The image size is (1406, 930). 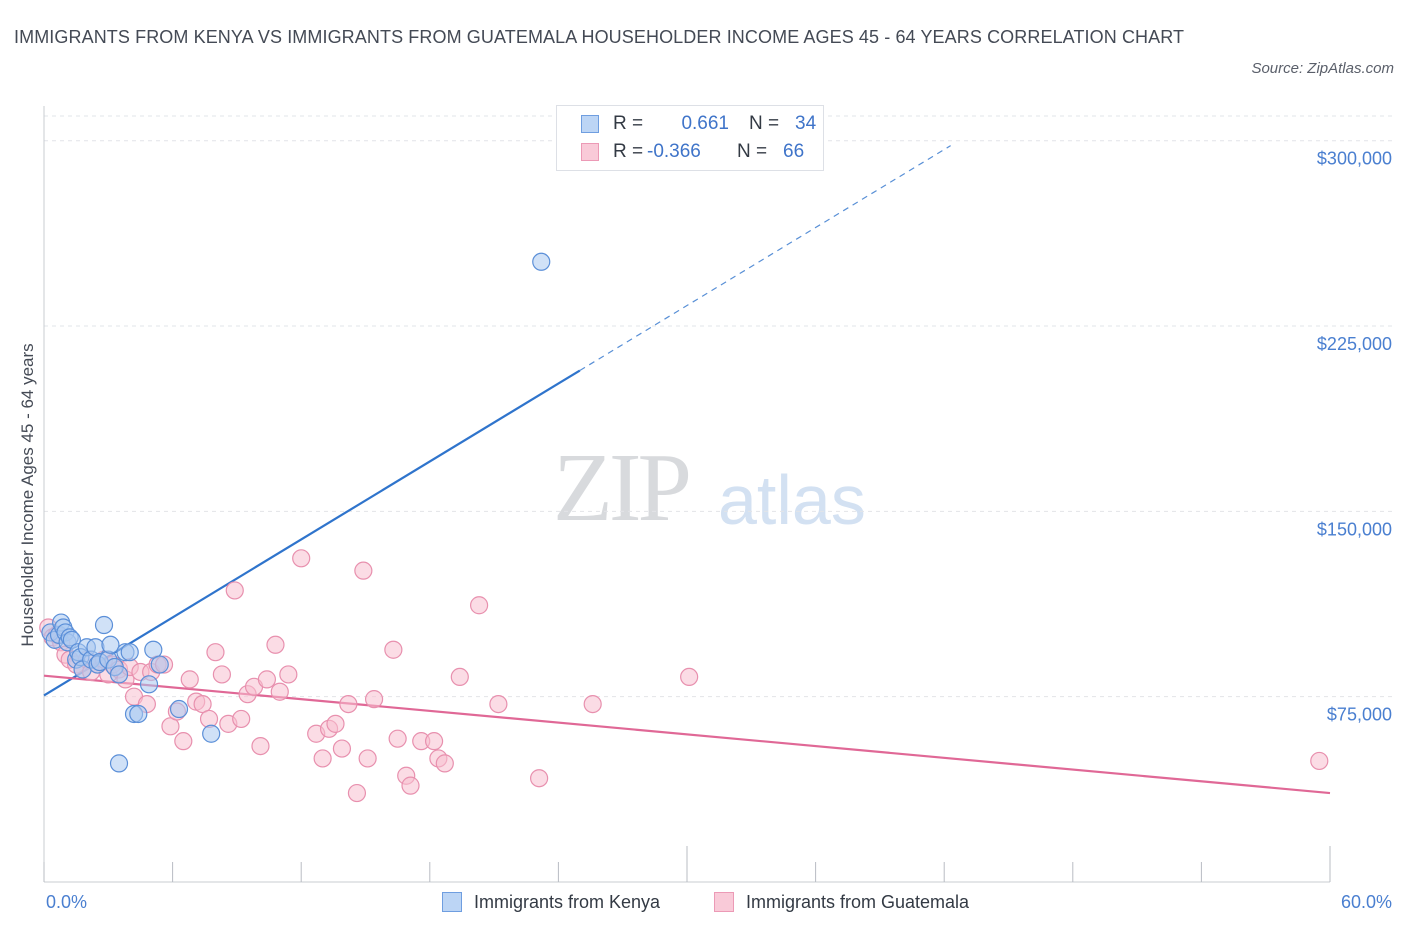 I want to click on guatemala-swatch, so click(x=590, y=152).